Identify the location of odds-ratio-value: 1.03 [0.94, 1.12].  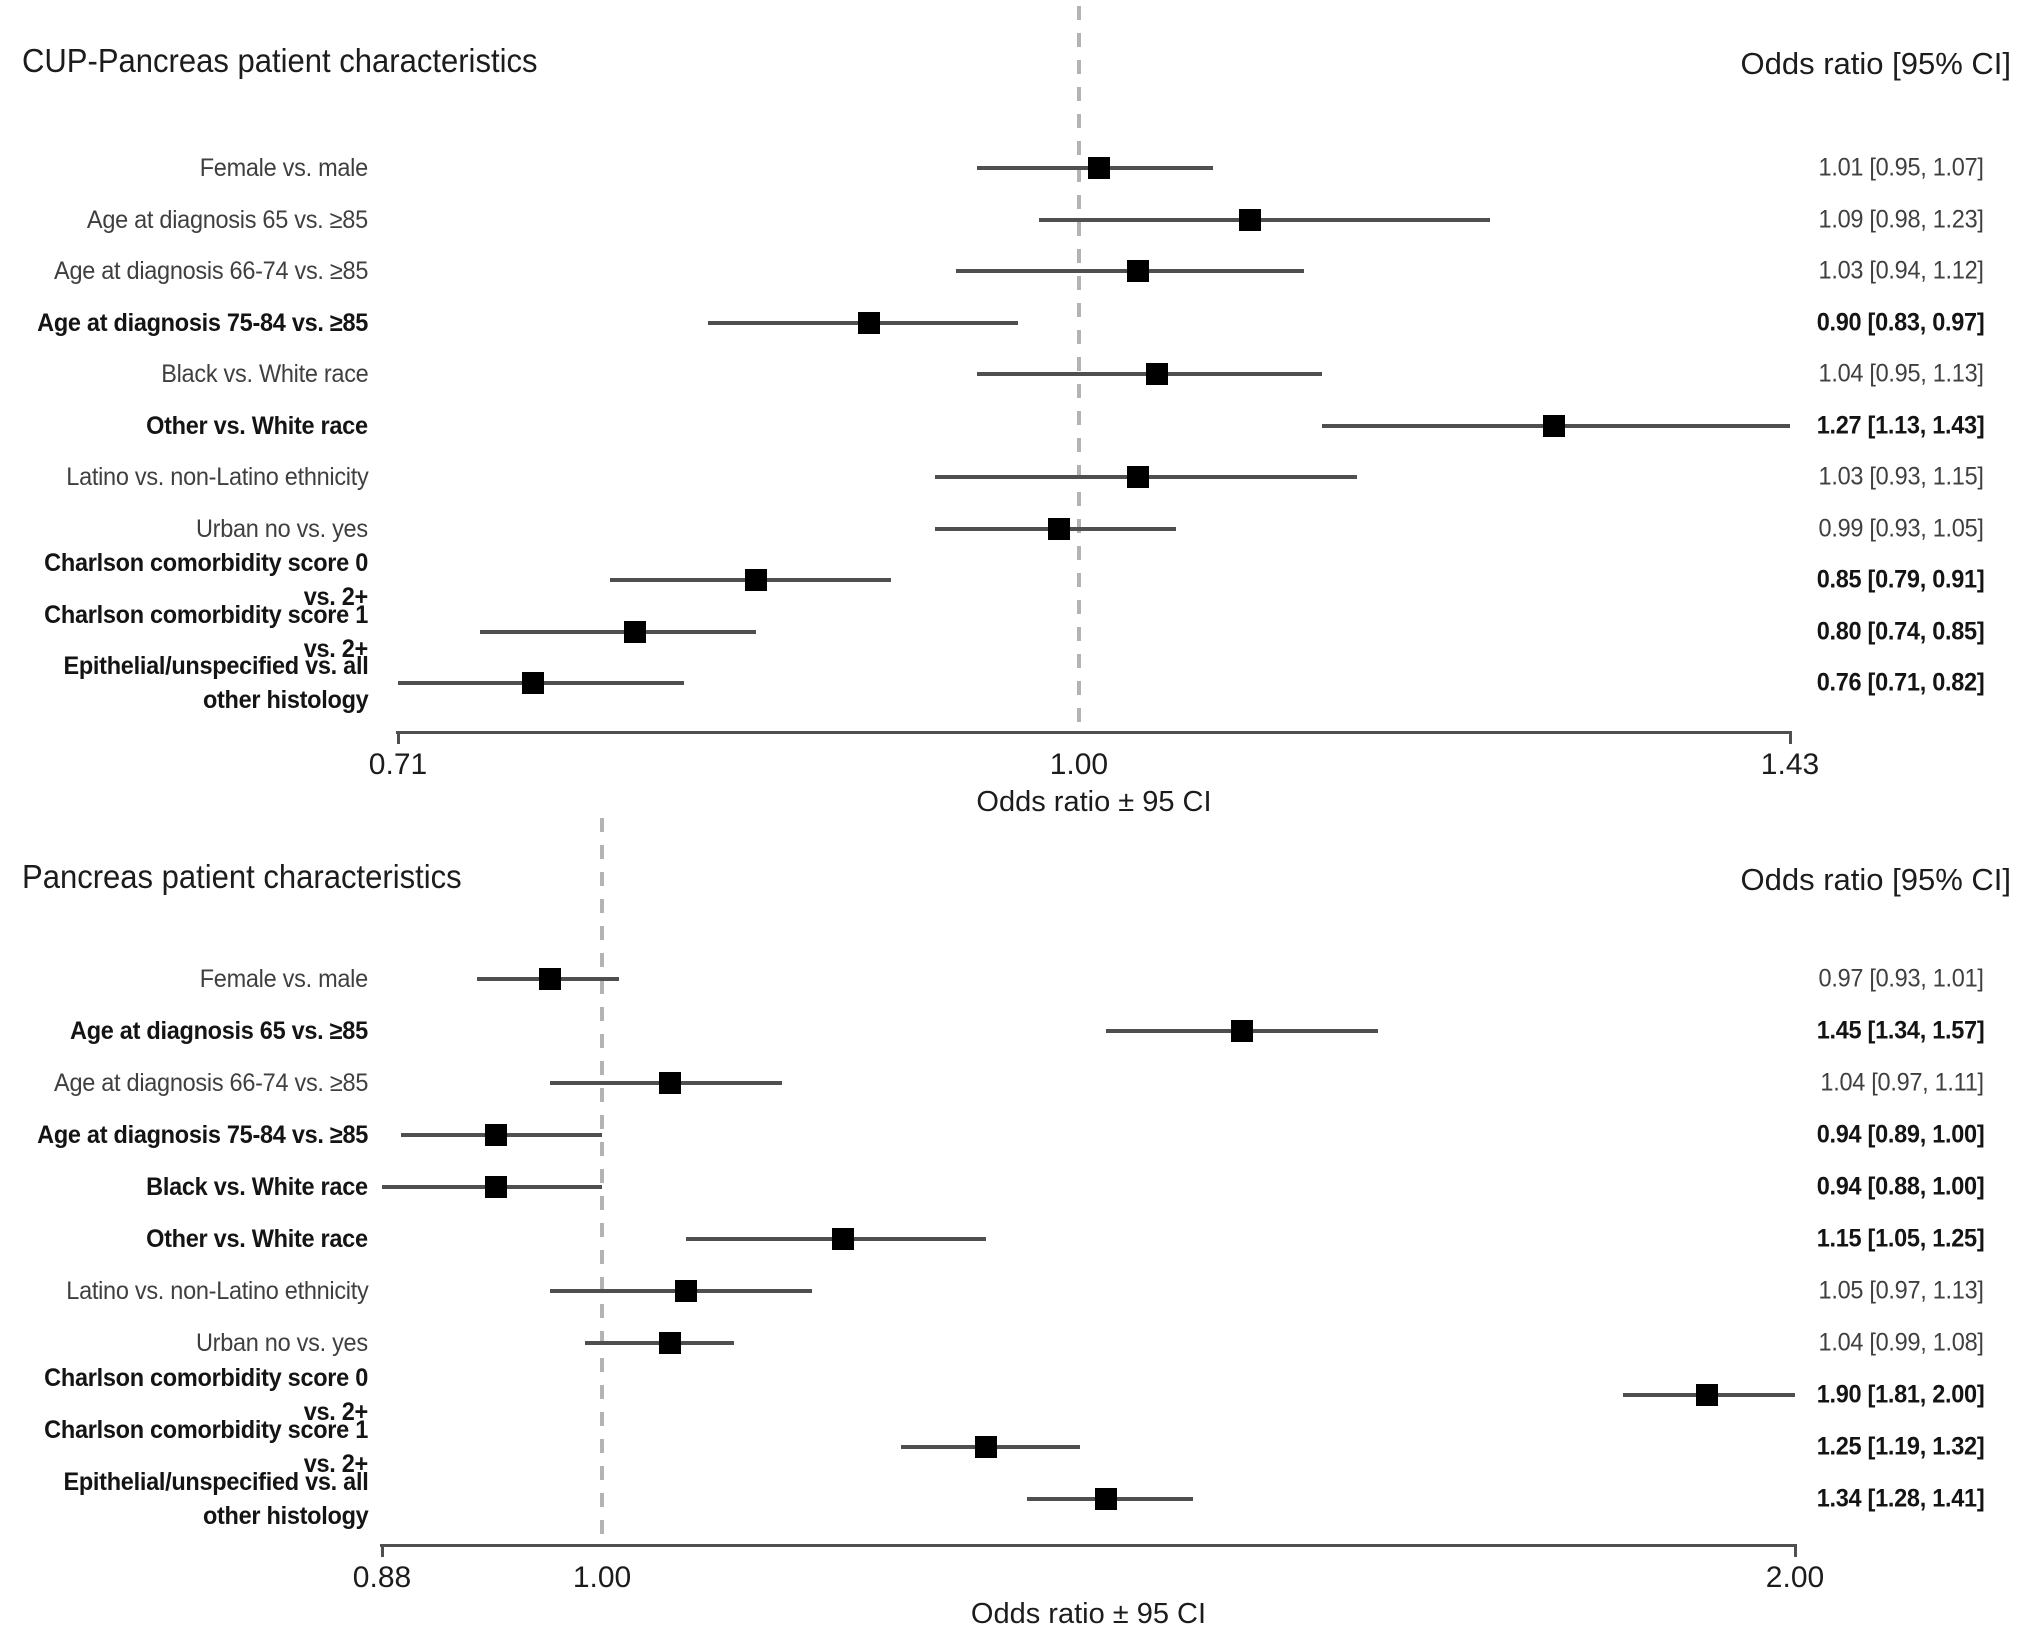
(1901, 270).